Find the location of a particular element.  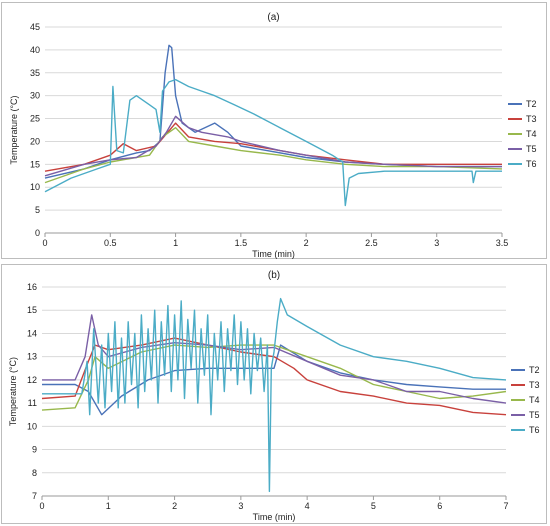

chart-1-xtick-label: 2 is located at coordinates (174, 506).